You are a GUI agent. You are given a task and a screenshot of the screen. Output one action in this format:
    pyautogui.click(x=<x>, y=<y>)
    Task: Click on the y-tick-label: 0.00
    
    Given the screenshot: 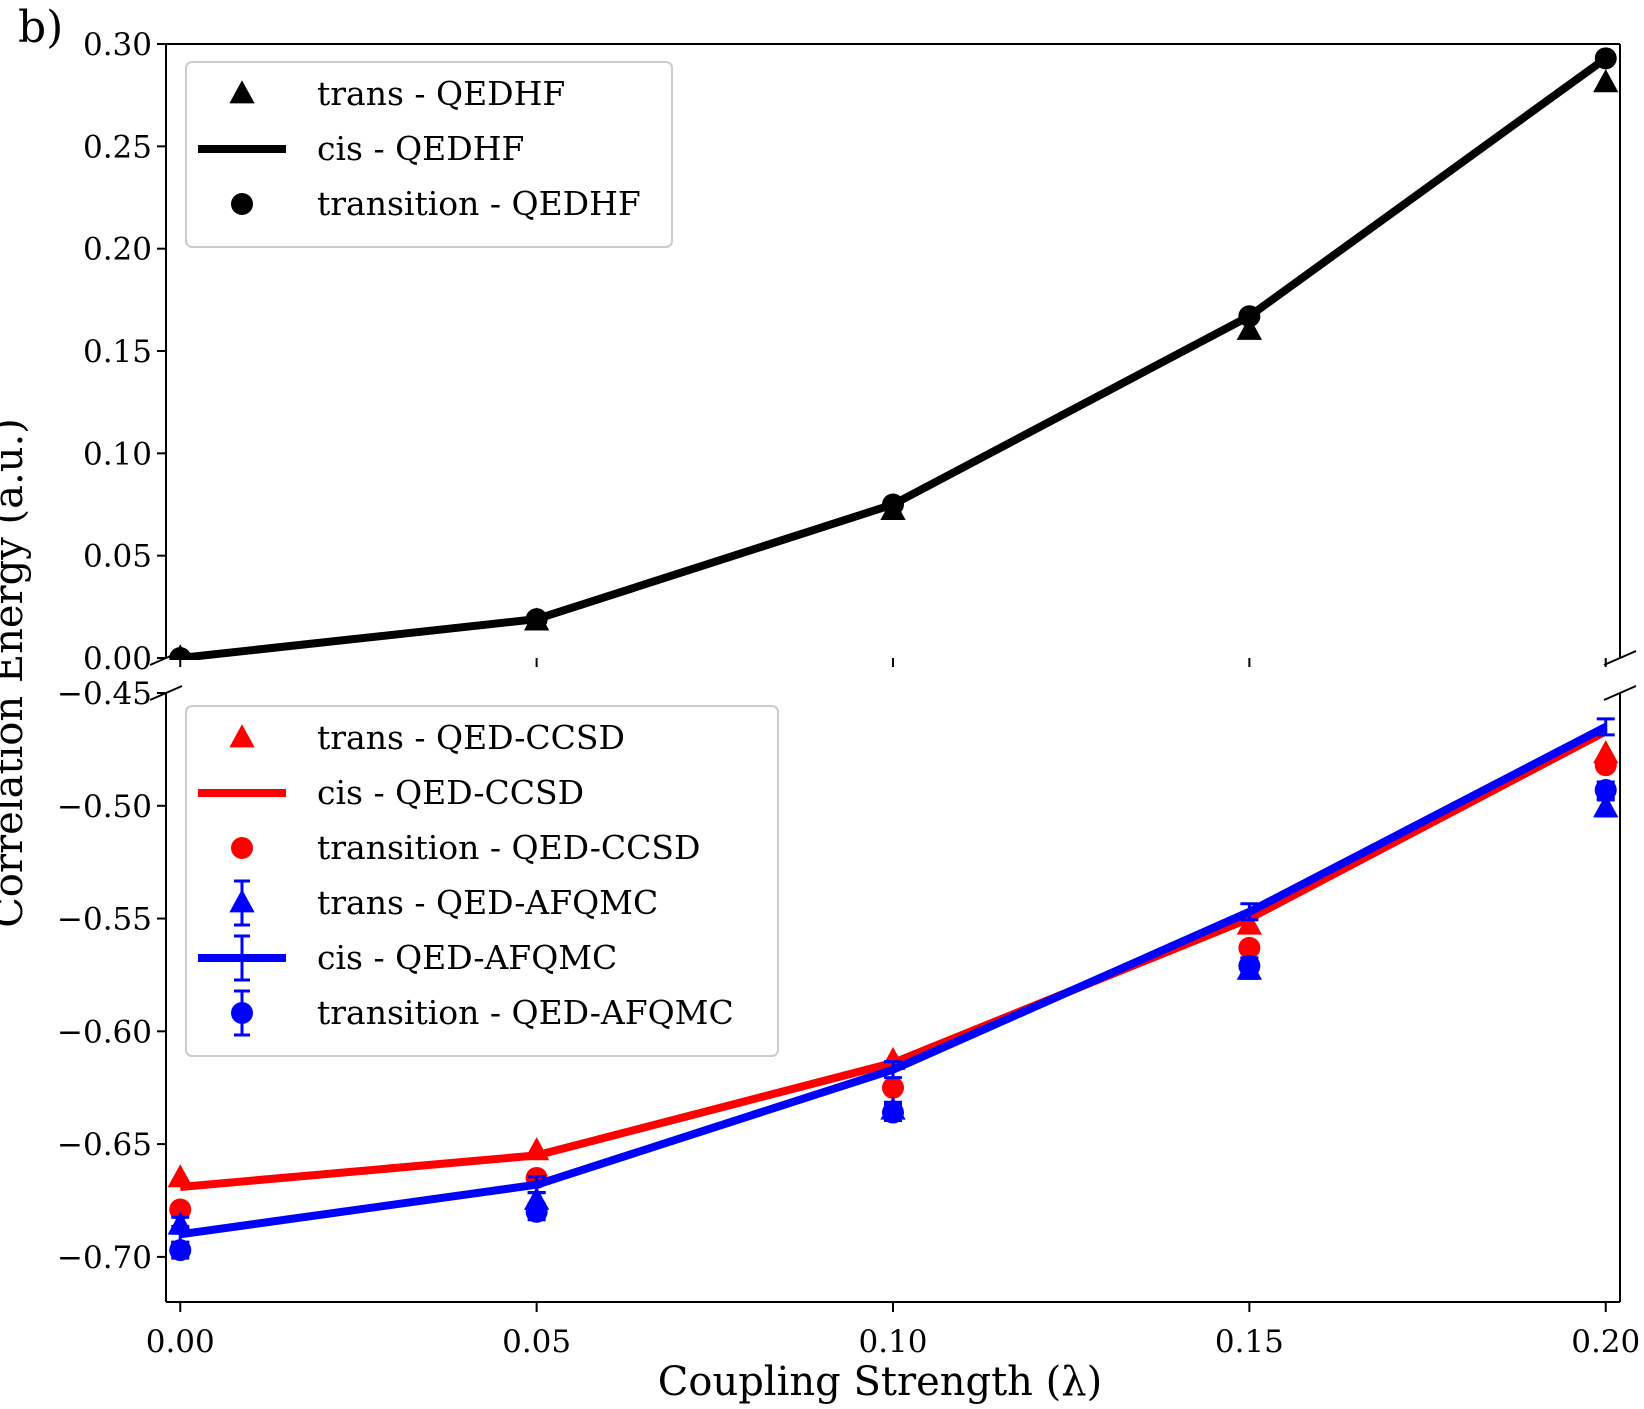 What is the action you would take?
    pyautogui.click(x=117, y=659)
    